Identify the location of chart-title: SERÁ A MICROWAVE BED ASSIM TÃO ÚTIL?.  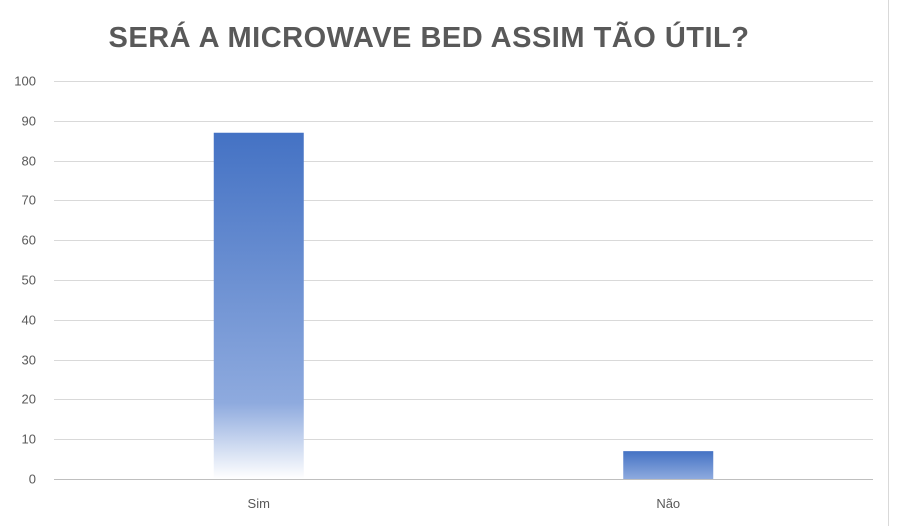
(429, 38).